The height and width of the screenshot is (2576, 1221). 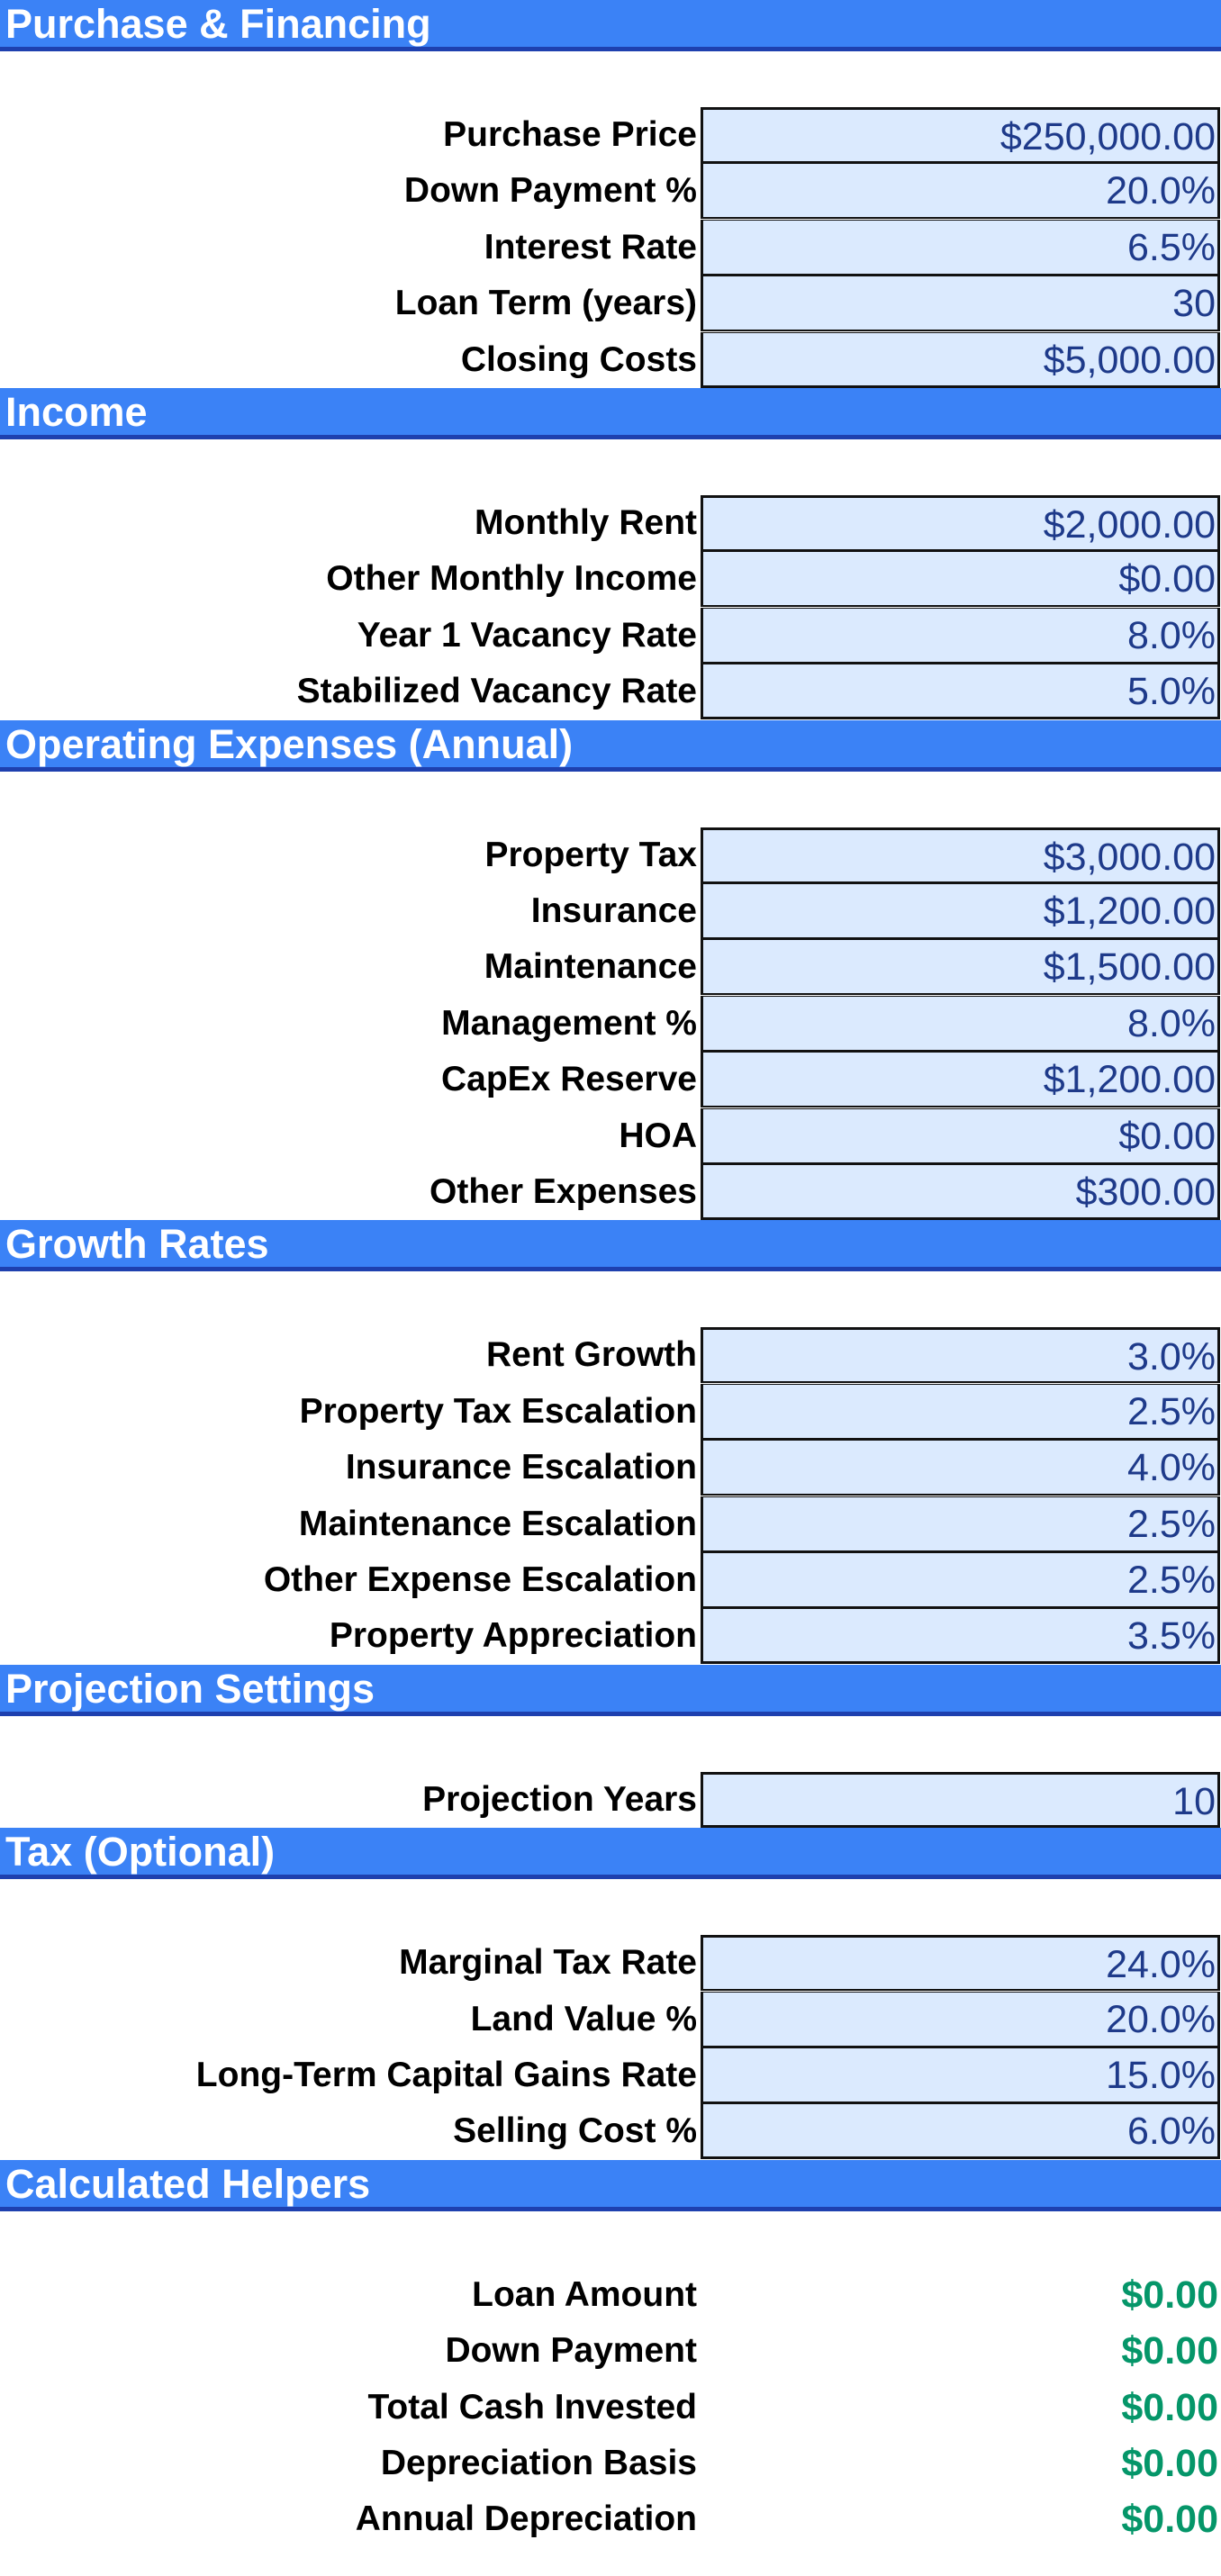 What do you see at coordinates (961, 1524) in the screenshot?
I see `input-maintenance-escalation: 2.5%` at bounding box center [961, 1524].